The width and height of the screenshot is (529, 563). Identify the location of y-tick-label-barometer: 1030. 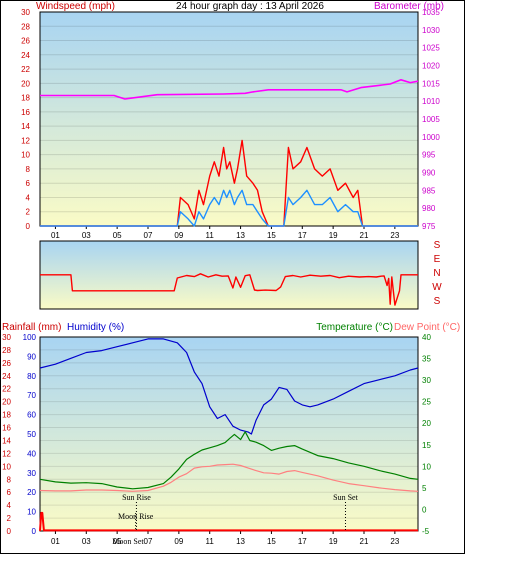
(431, 30).